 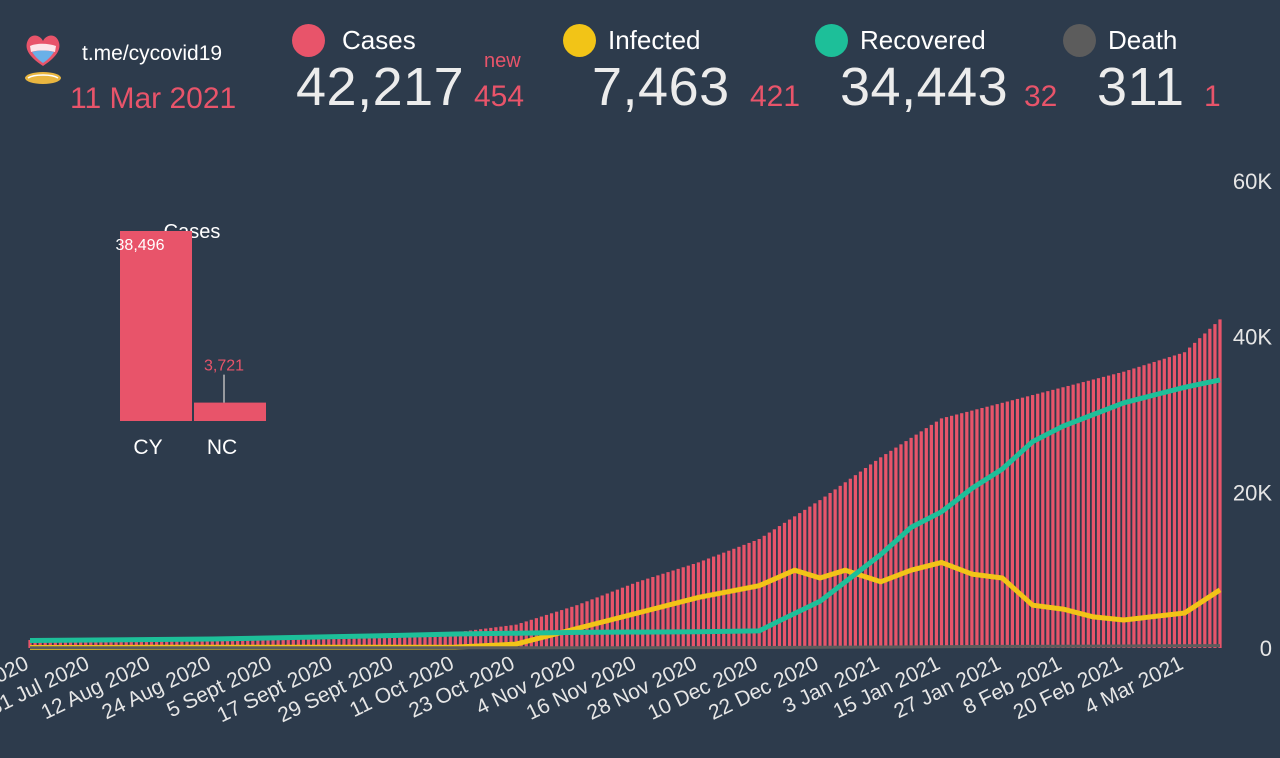 What do you see at coordinates (775, 96) in the screenshot?
I see `infected-new: 421` at bounding box center [775, 96].